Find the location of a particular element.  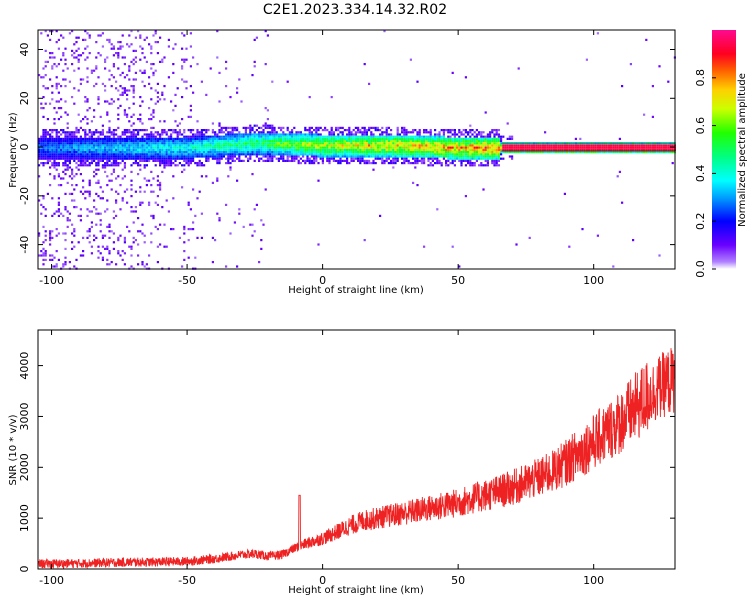

x-tick-label: 50 is located at coordinates (458, 580).